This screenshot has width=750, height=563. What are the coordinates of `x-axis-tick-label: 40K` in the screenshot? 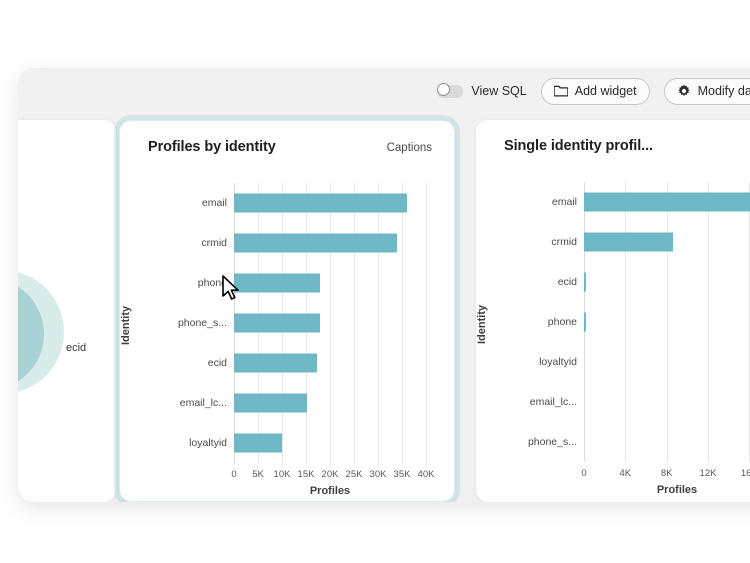 It's located at (426, 474).